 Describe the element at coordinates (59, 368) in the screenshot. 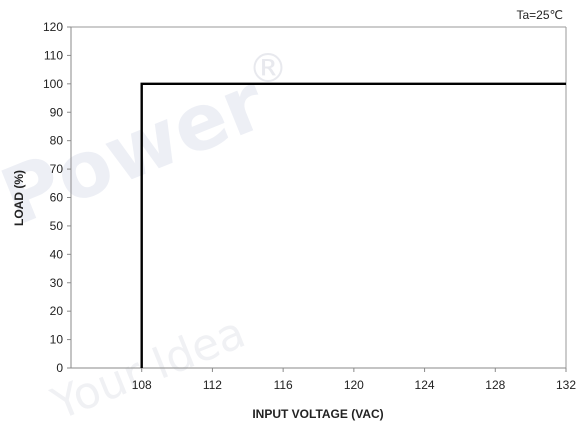

I see `y-tick-label: 0` at that location.